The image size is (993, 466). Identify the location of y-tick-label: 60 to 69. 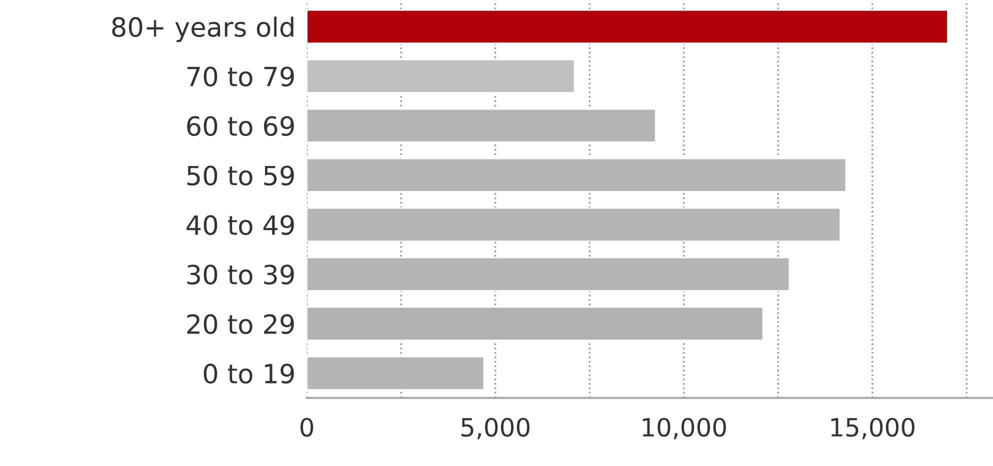
(240, 126).